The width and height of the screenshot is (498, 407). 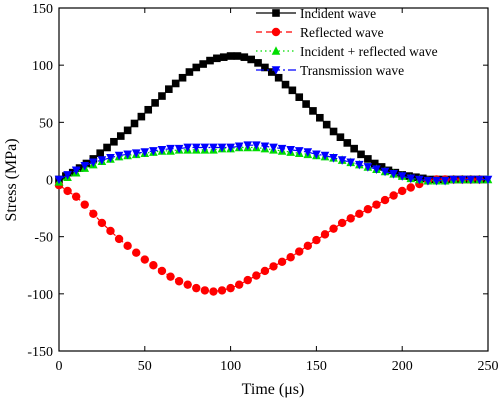 I want to click on x-tick-label: 100, so click(x=230, y=366).